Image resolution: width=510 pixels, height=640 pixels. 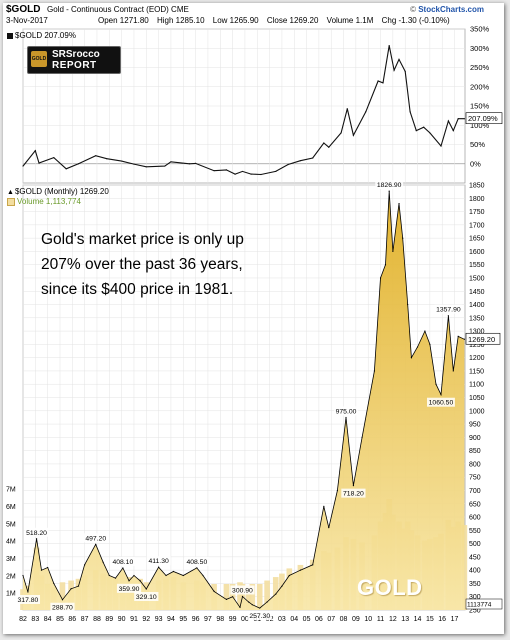 What do you see at coordinates (477, 398) in the screenshot?
I see `price-y-tick-label: 1050` at bounding box center [477, 398].